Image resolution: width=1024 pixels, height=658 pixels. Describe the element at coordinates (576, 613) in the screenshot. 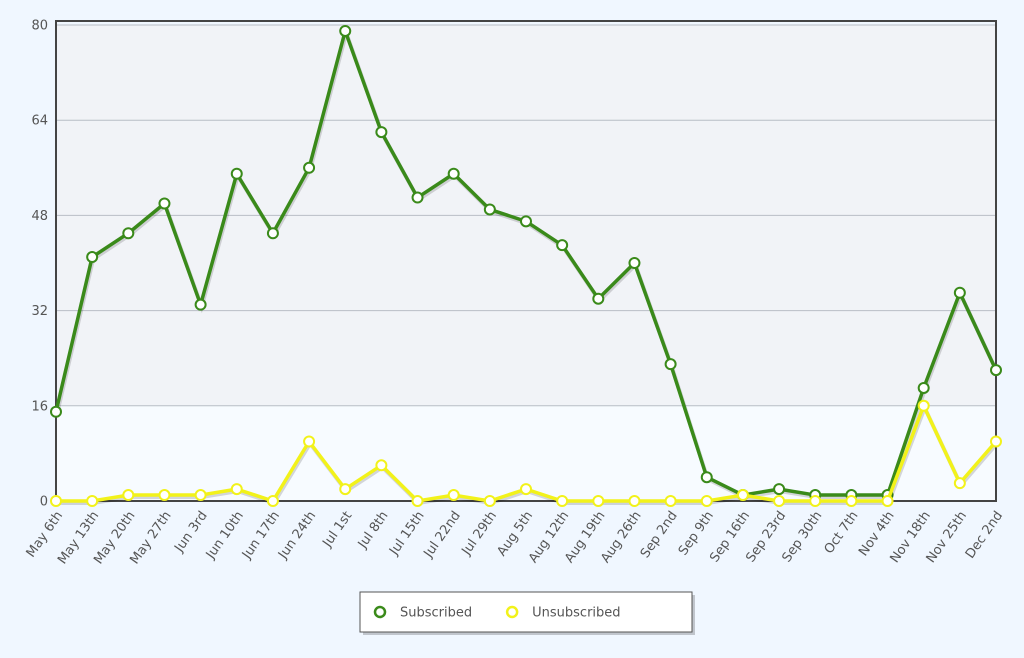

I see `legend-label: Unsubscribed` at that location.